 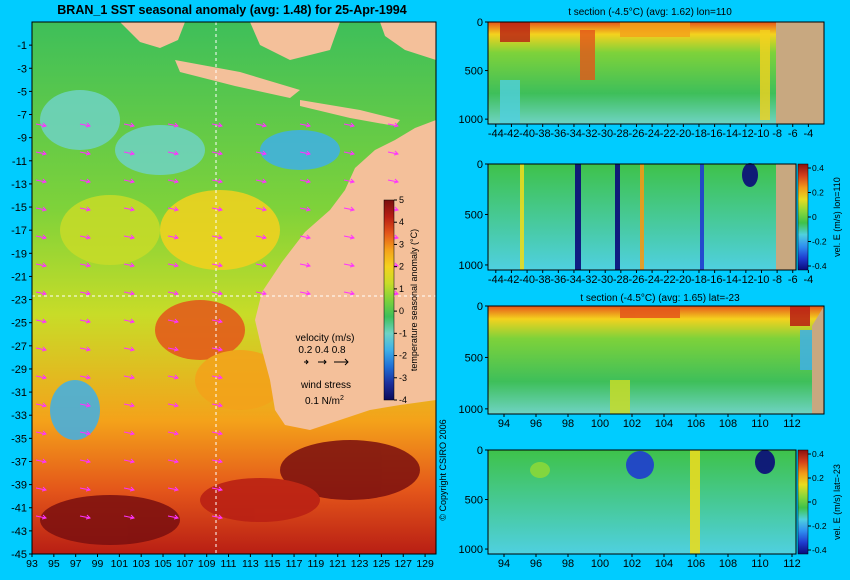 I want to click on section-1-x-tick-label: -24, so click(x=652, y=134).